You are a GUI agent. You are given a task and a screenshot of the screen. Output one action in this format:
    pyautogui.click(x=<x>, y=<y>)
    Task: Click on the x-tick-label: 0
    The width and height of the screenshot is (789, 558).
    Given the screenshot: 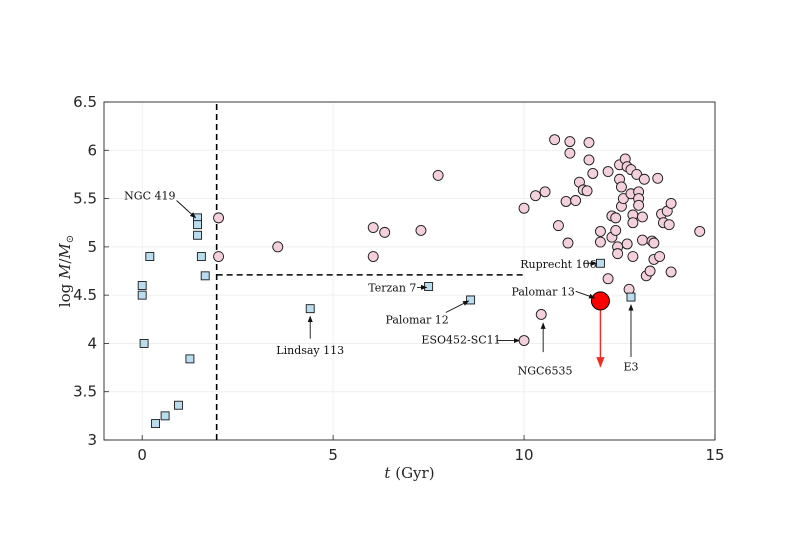 What is the action you would take?
    pyautogui.click(x=142, y=455)
    